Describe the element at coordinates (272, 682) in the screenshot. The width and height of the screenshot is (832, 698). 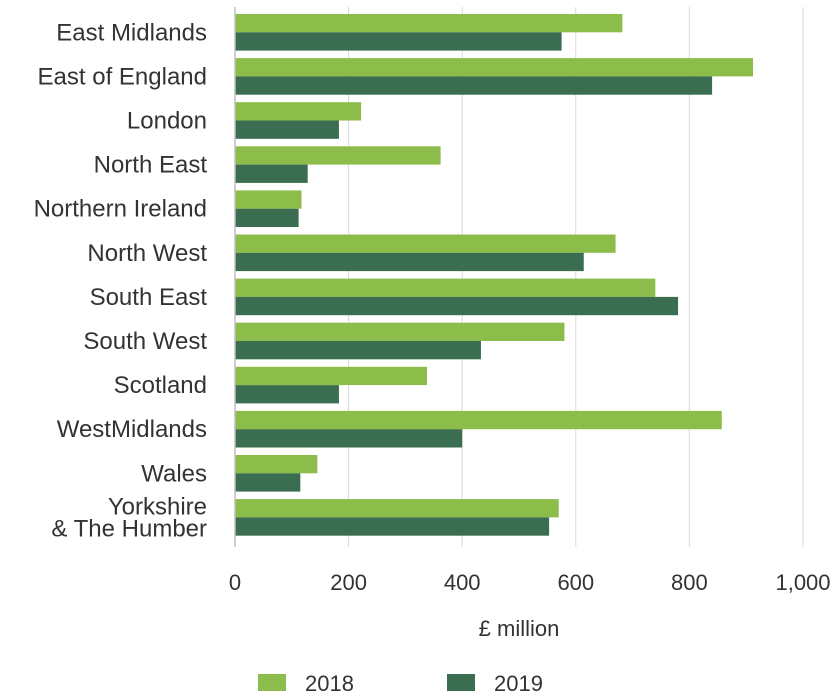
I see `legend-swatch-2018` at that location.